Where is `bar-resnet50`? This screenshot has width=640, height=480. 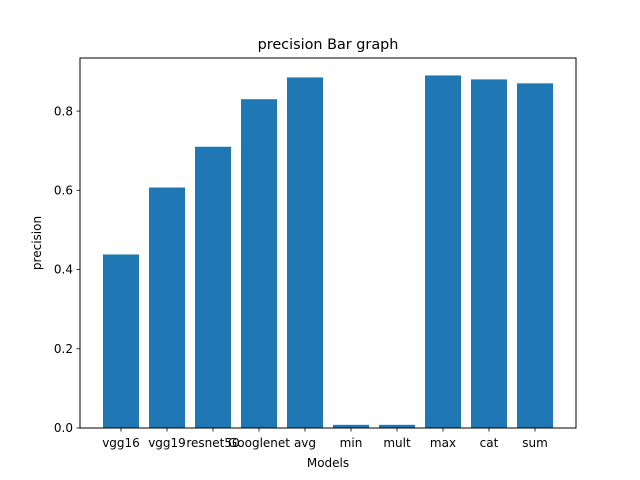 bar-resnet50 is located at coordinates (213, 287).